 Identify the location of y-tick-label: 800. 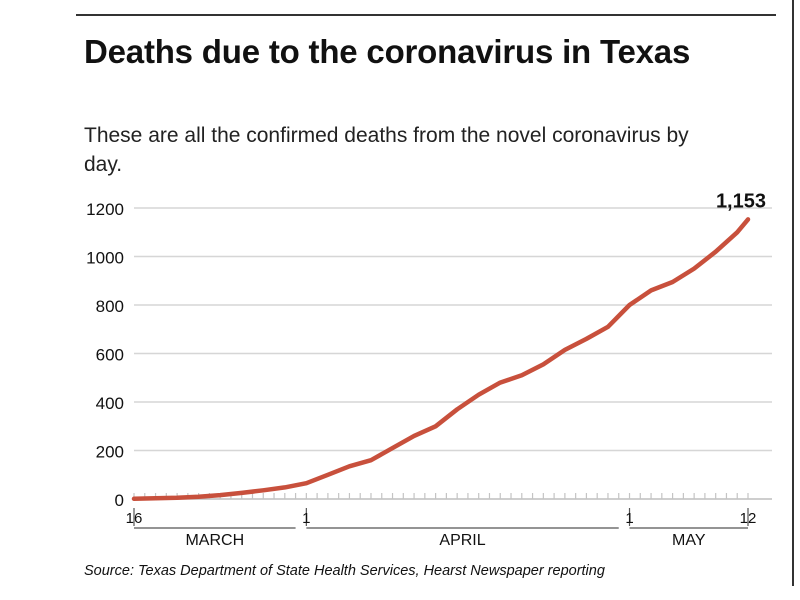
(110, 306).